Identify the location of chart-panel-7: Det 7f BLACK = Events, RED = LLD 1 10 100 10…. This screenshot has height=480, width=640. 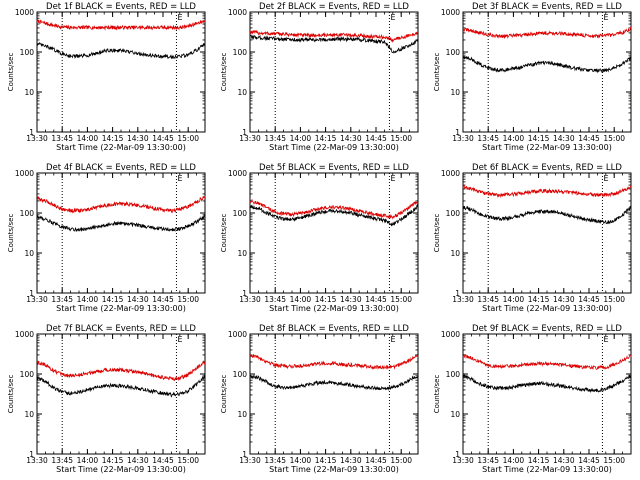
(106, 399).